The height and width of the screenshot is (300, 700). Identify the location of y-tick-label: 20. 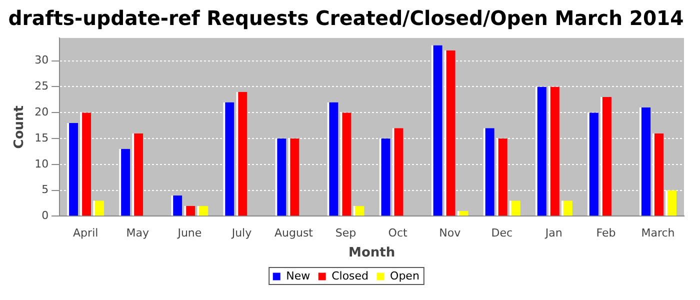
(41, 111).